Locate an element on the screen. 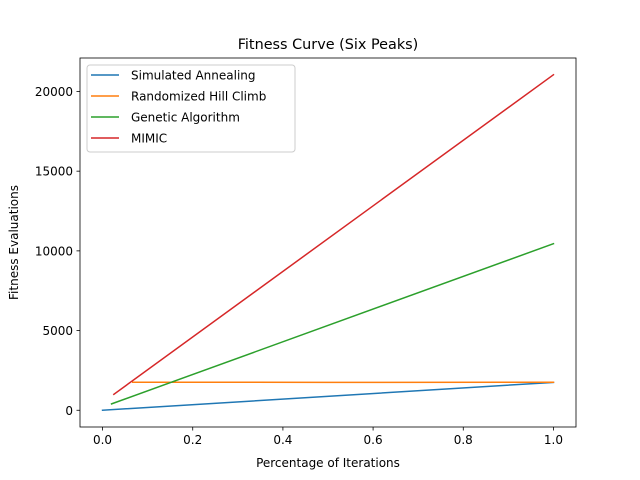  x-tick-label: 0.6 is located at coordinates (373, 440).